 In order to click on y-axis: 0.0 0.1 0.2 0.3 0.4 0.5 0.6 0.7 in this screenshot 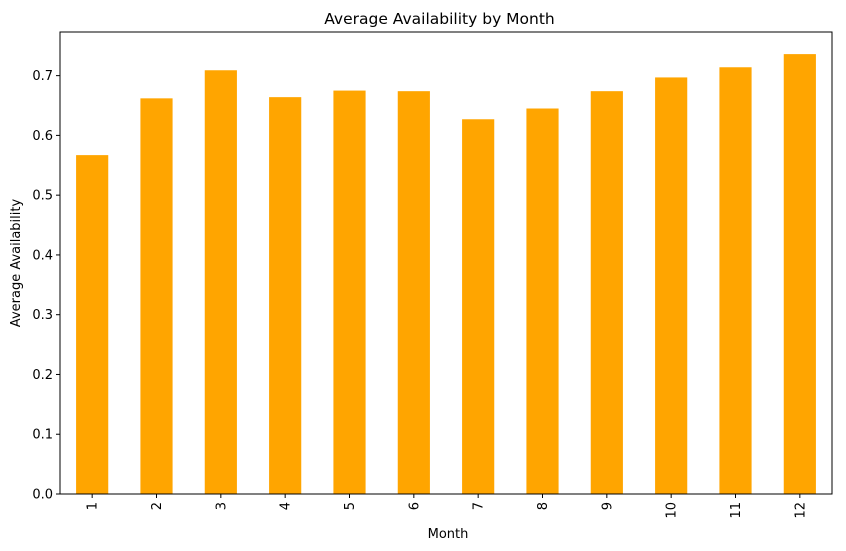, I will do `click(46, 286)`.